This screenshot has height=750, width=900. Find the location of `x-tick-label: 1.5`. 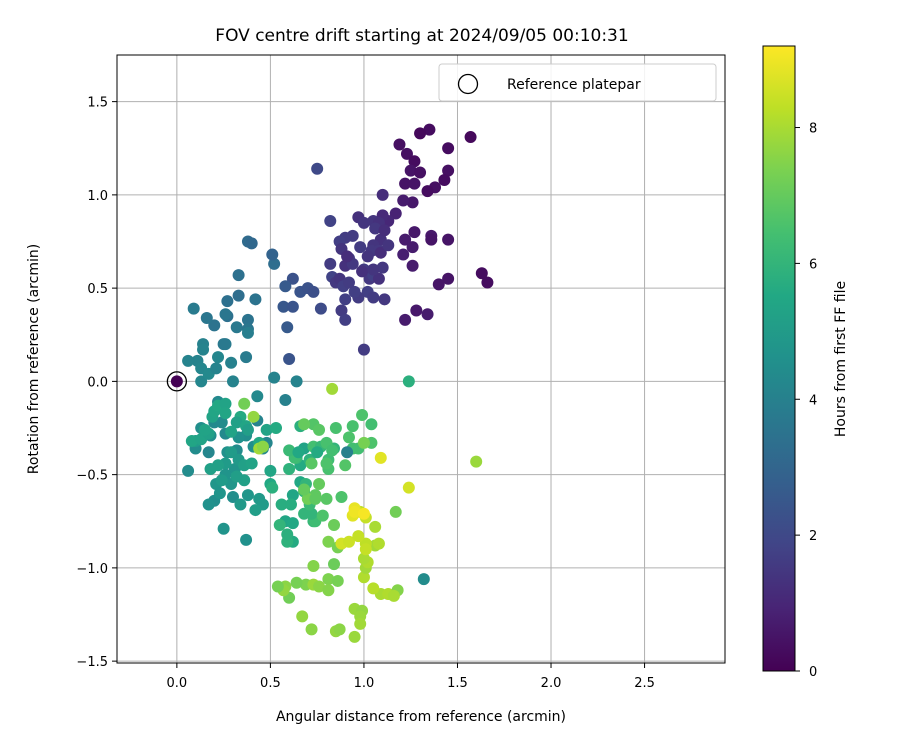

x-tick-label: 1.5 is located at coordinates (457, 683).